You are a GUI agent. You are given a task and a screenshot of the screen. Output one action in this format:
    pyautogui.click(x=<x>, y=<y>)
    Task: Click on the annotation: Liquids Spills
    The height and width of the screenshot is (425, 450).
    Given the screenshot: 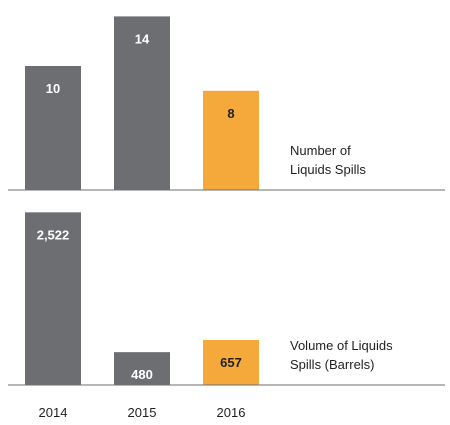 What is the action you would take?
    pyautogui.click(x=328, y=169)
    